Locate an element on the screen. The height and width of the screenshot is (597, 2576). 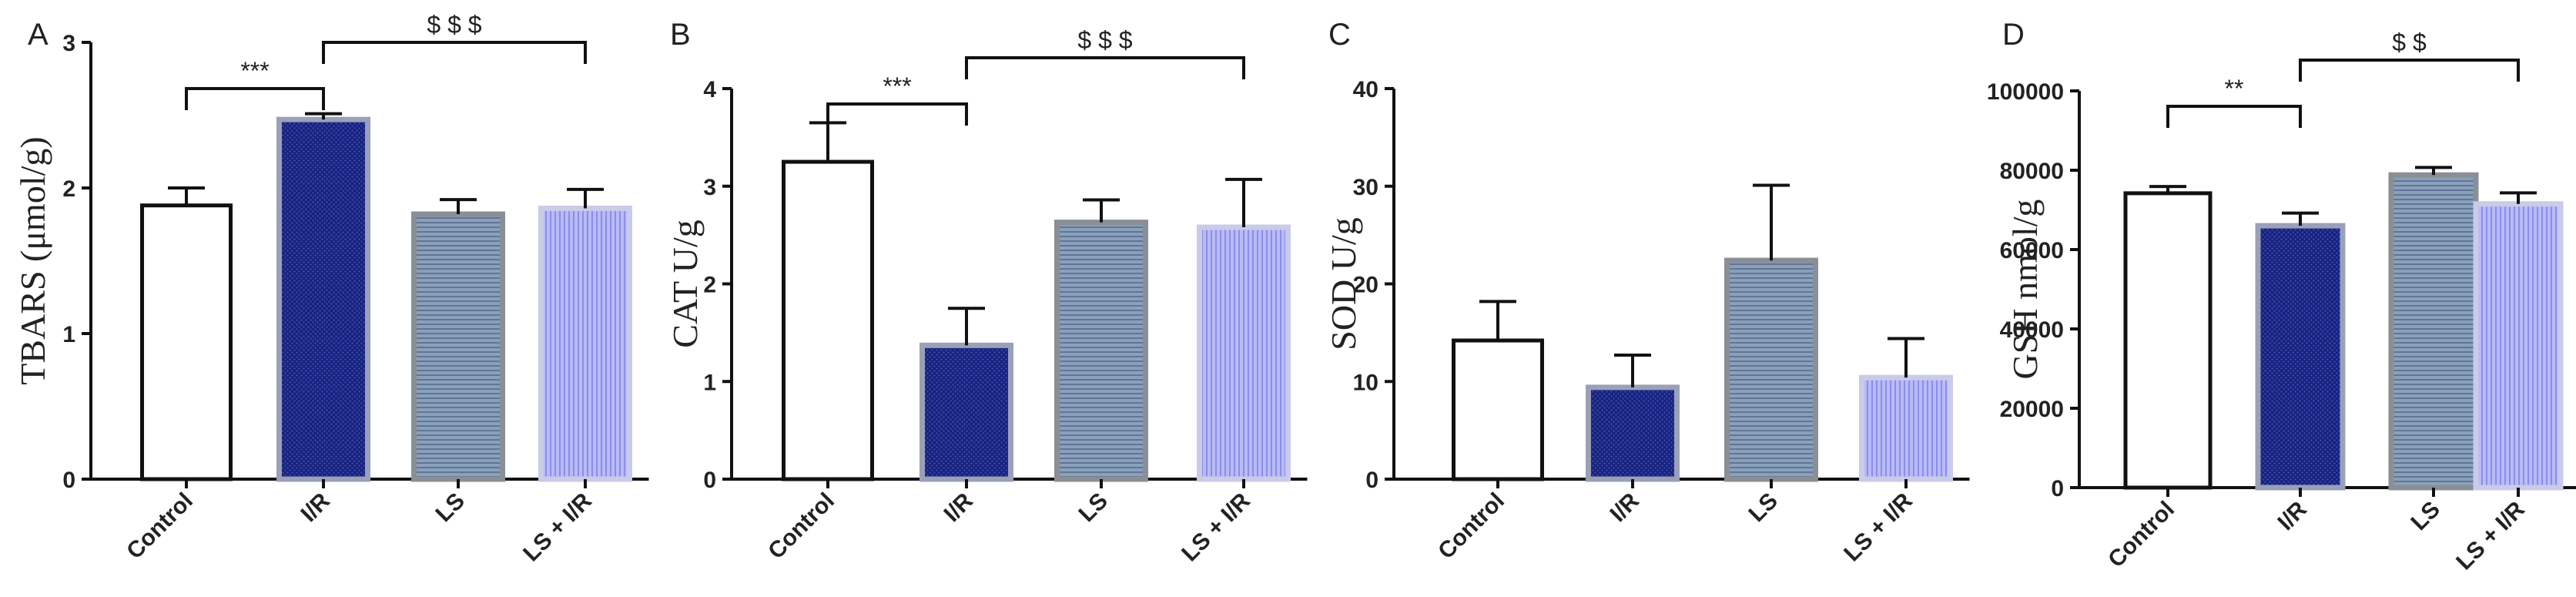
y-tick-label: 4 is located at coordinates (710, 89).